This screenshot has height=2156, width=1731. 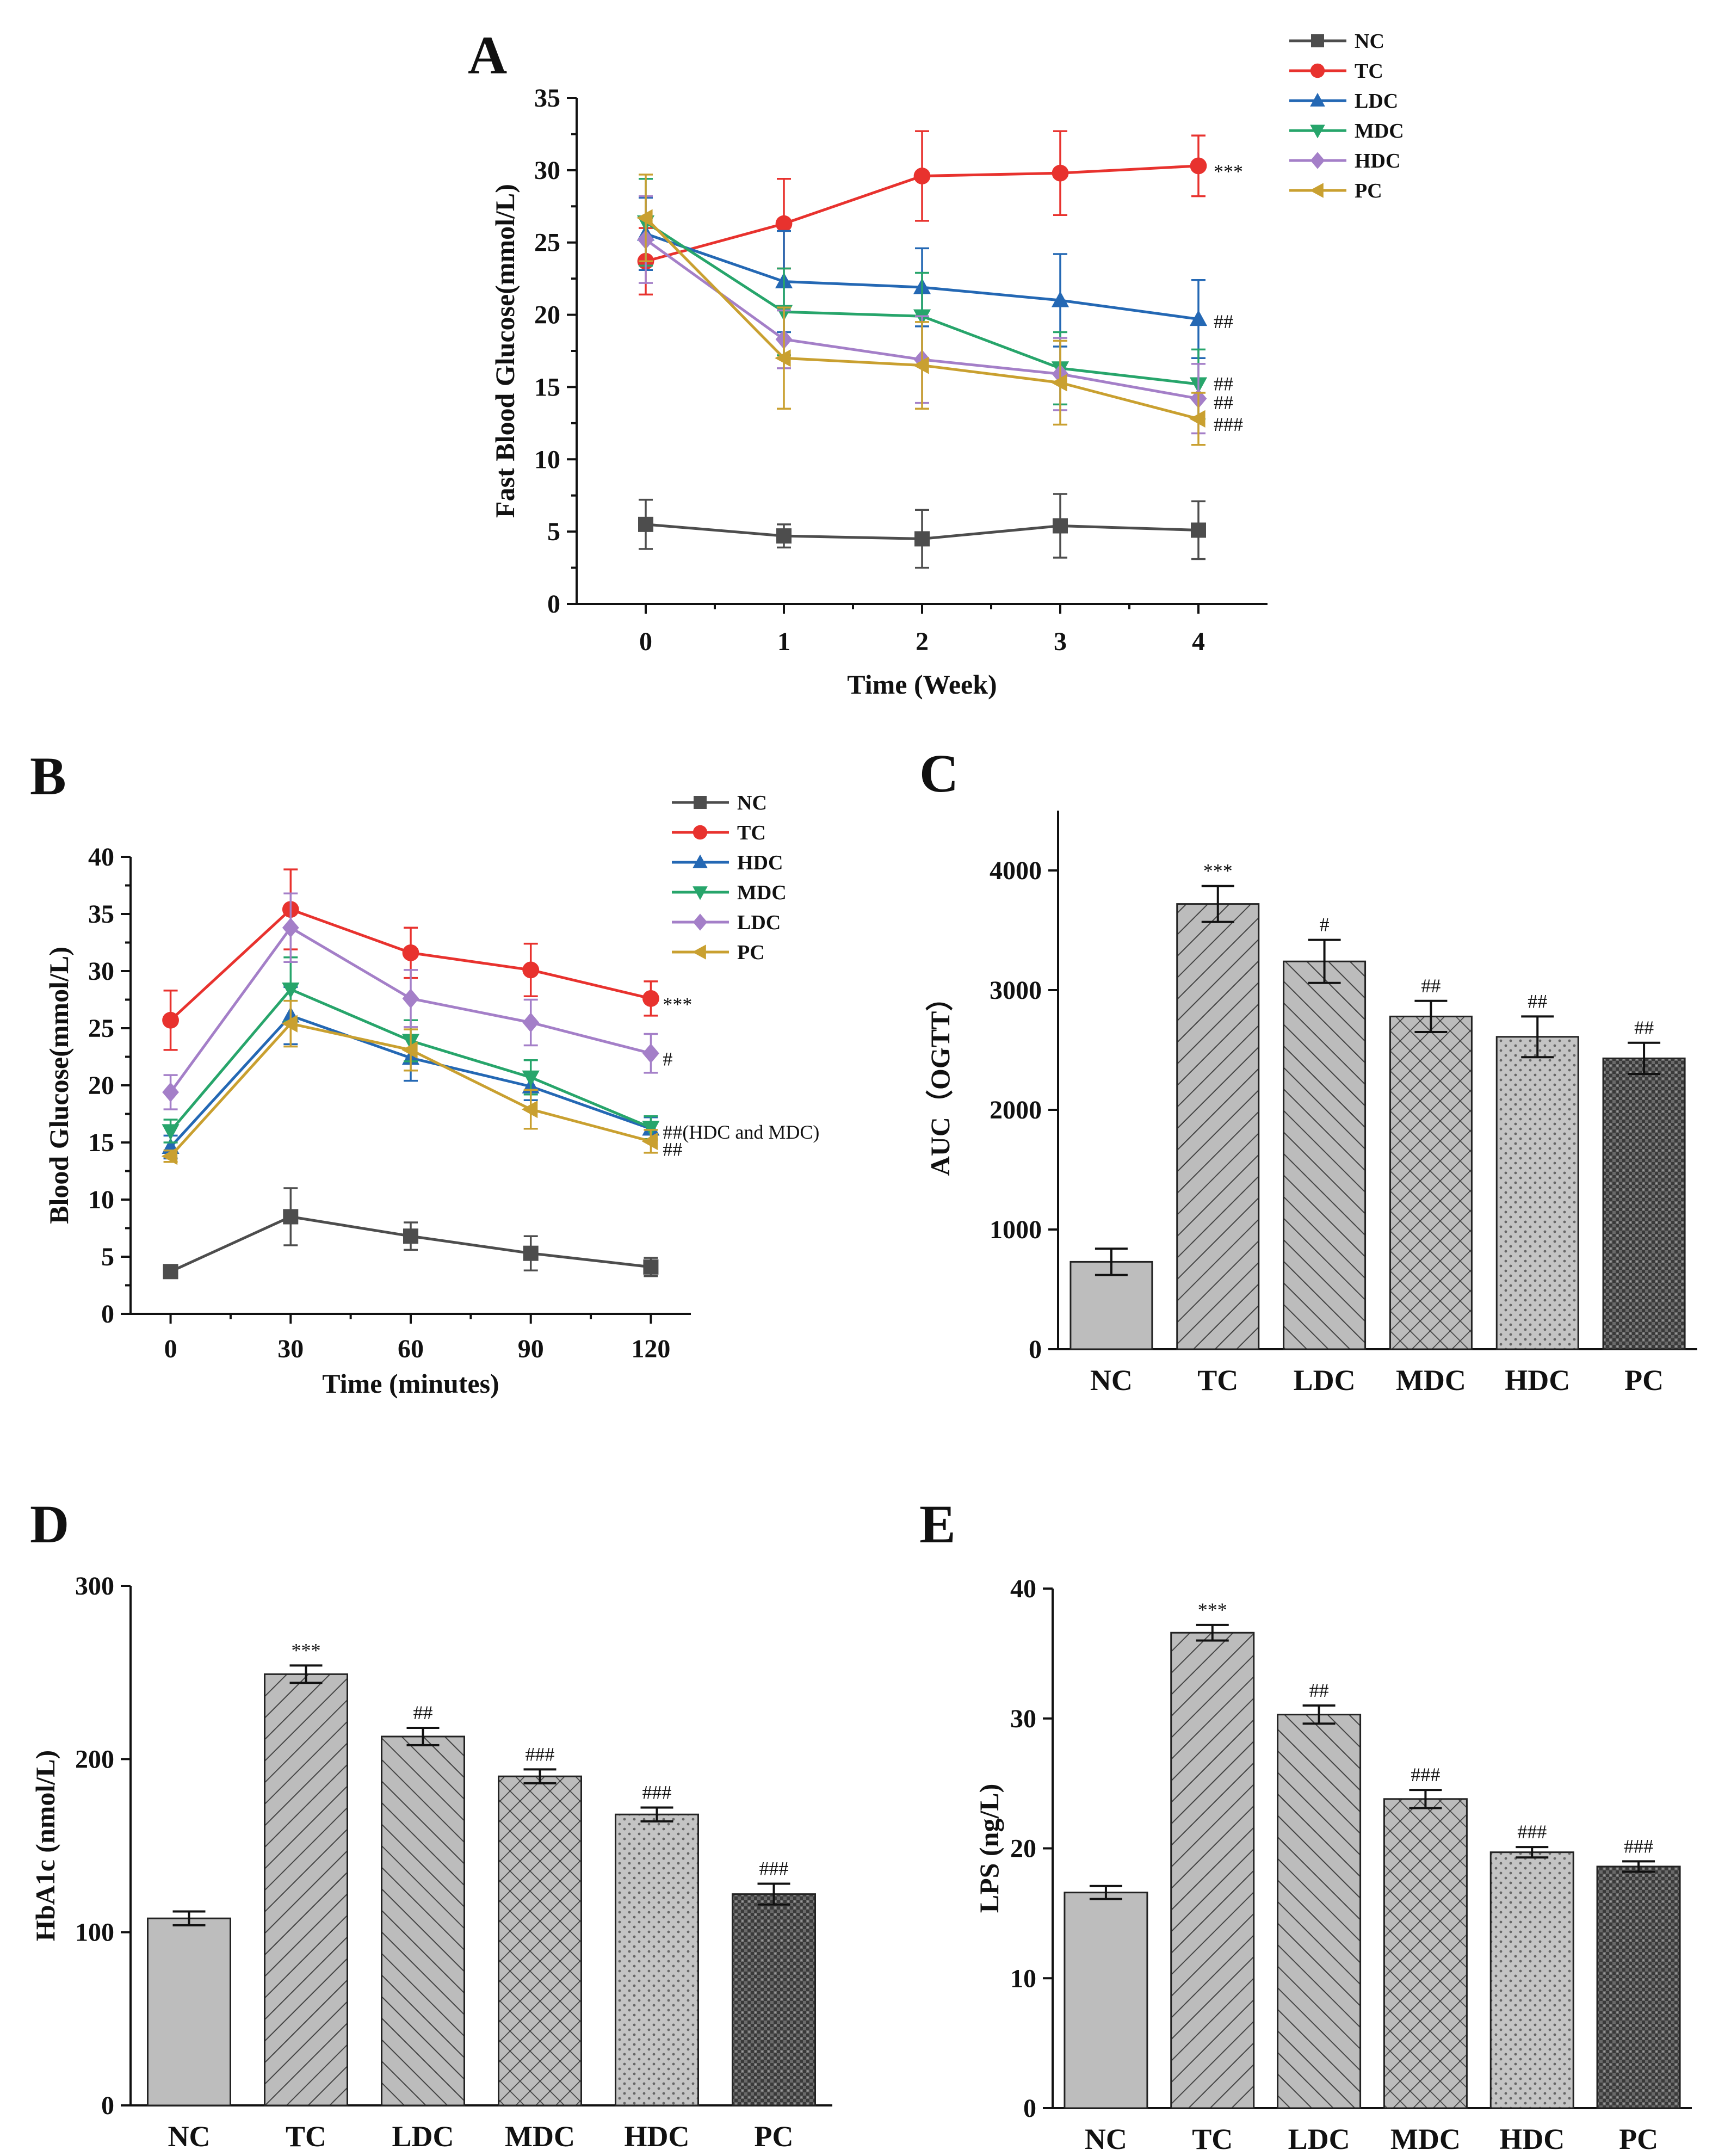 What do you see at coordinates (783, 641) in the screenshot?
I see `x-tick-label: 1` at bounding box center [783, 641].